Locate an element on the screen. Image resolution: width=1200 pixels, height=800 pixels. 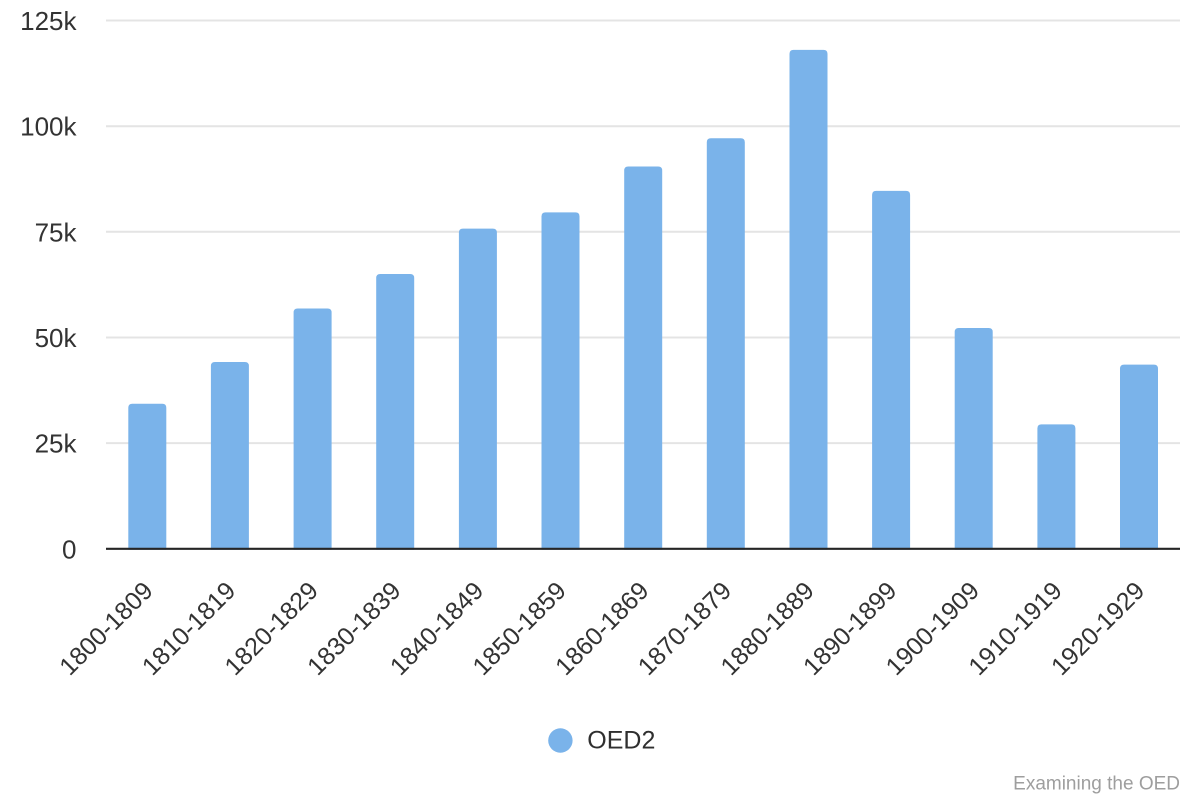
svg-text: 75k is located at coordinates (56, 232).